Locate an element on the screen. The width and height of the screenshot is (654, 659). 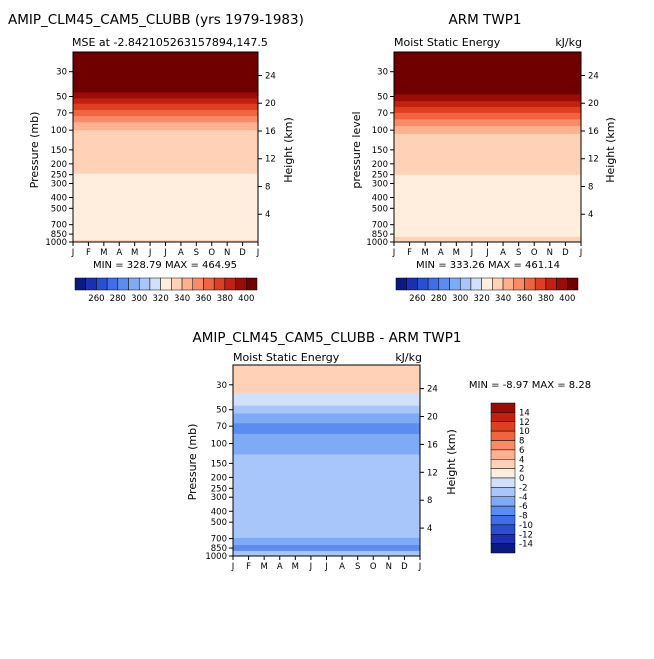
diff-subtitle: Moist Static Energy is located at coordinates (286, 357).